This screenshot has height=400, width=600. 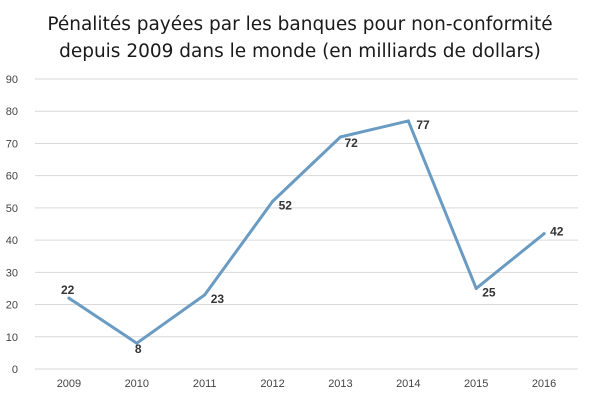 What do you see at coordinates (137, 384) in the screenshot?
I see `x-tick-label: 2010` at bounding box center [137, 384].